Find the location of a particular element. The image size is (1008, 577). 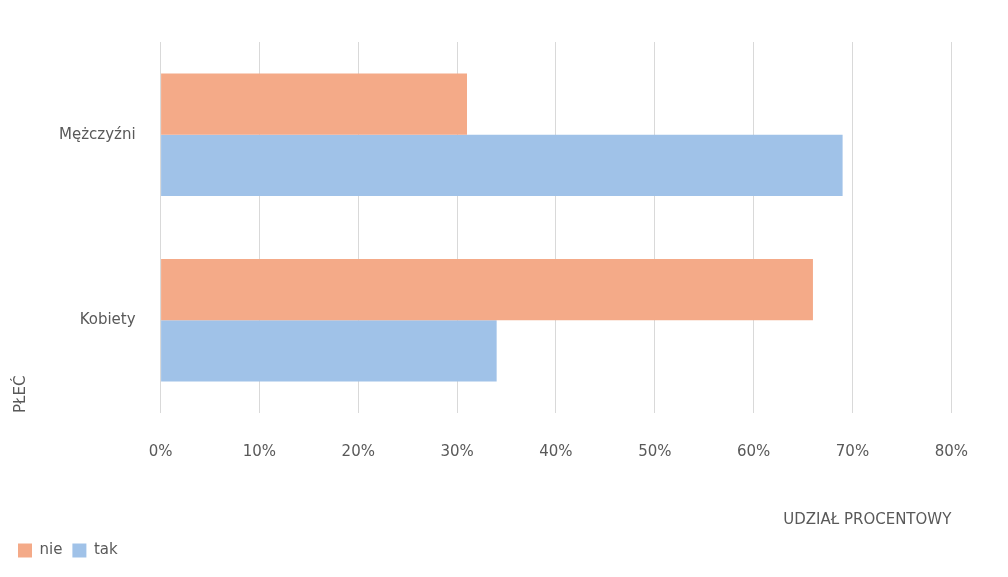

y-tick-label: Mężczyźni is located at coordinates (97, 133).